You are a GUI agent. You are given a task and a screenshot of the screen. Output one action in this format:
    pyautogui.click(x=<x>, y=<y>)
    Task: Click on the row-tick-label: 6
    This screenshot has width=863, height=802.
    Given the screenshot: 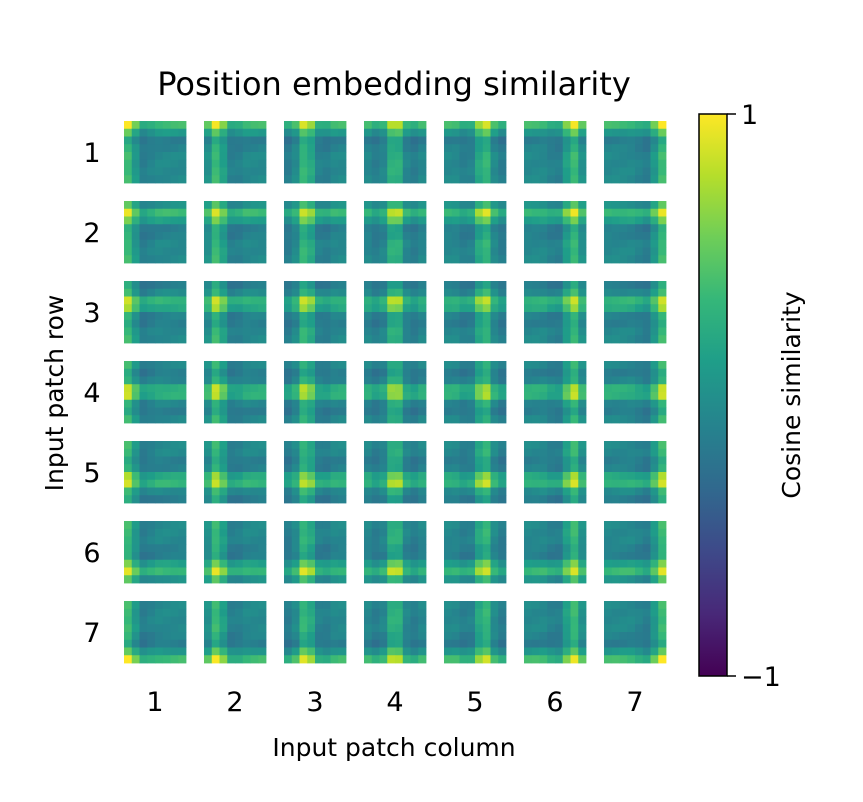 What is the action you would take?
    pyautogui.click(x=91, y=553)
    